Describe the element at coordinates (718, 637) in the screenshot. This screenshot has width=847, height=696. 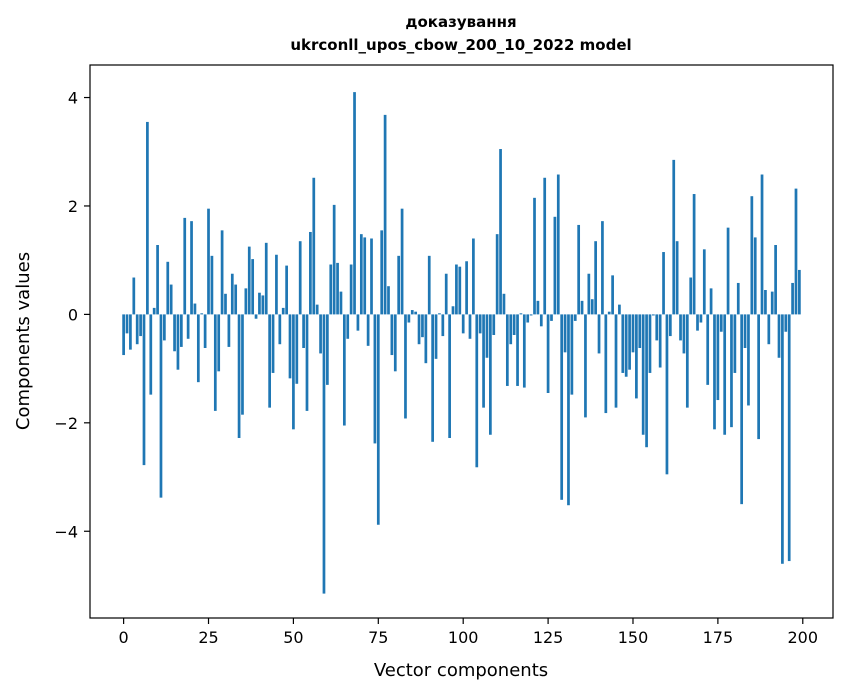
I see `x-tick-label: 175` at that location.